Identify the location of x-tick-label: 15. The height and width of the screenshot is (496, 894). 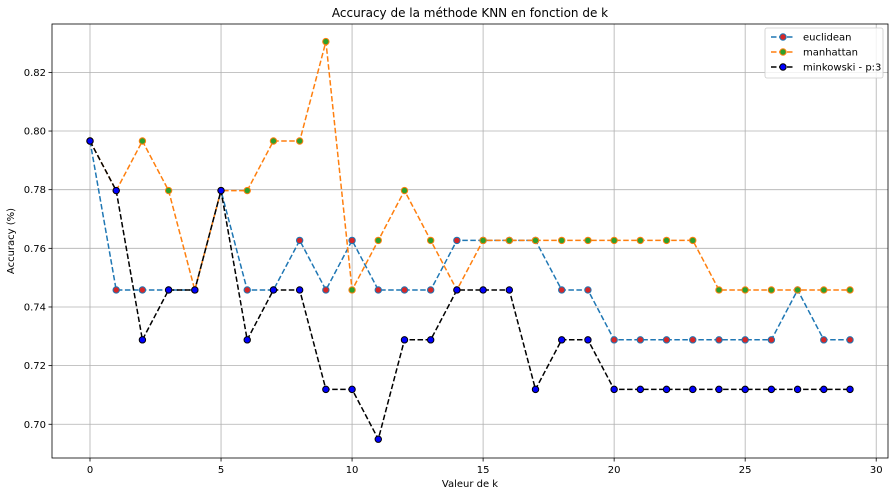
(483, 470).